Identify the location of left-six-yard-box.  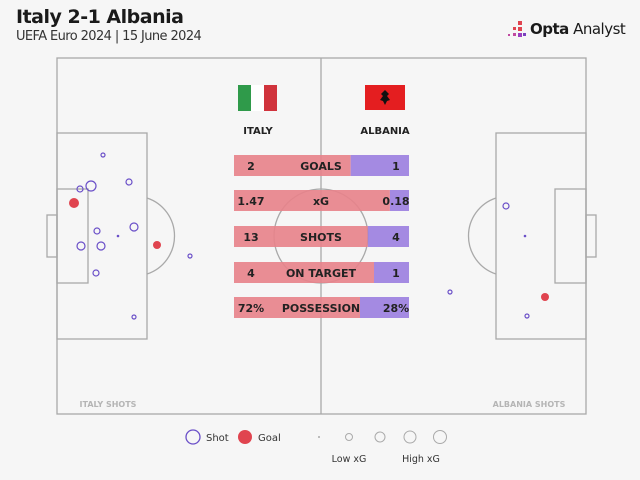
(72, 236).